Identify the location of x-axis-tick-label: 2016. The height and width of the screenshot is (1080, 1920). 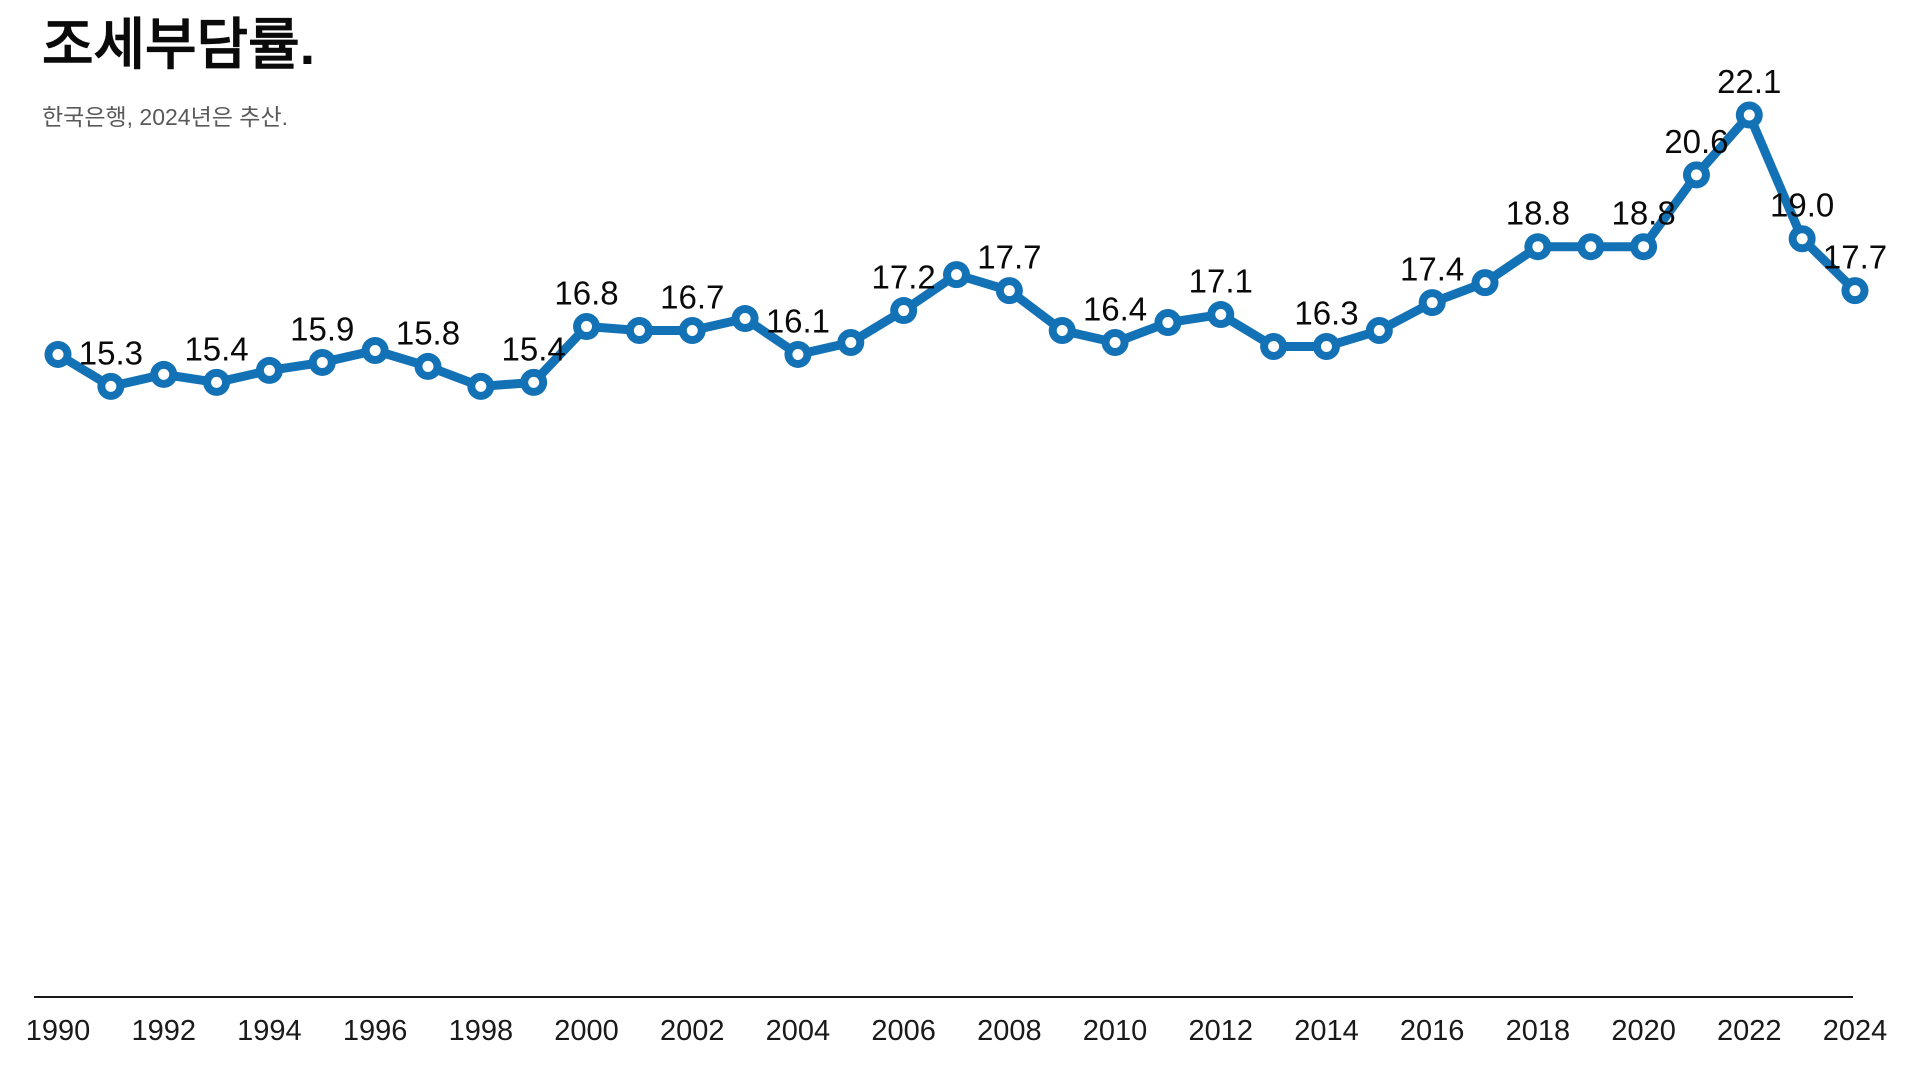
(1432, 1031).